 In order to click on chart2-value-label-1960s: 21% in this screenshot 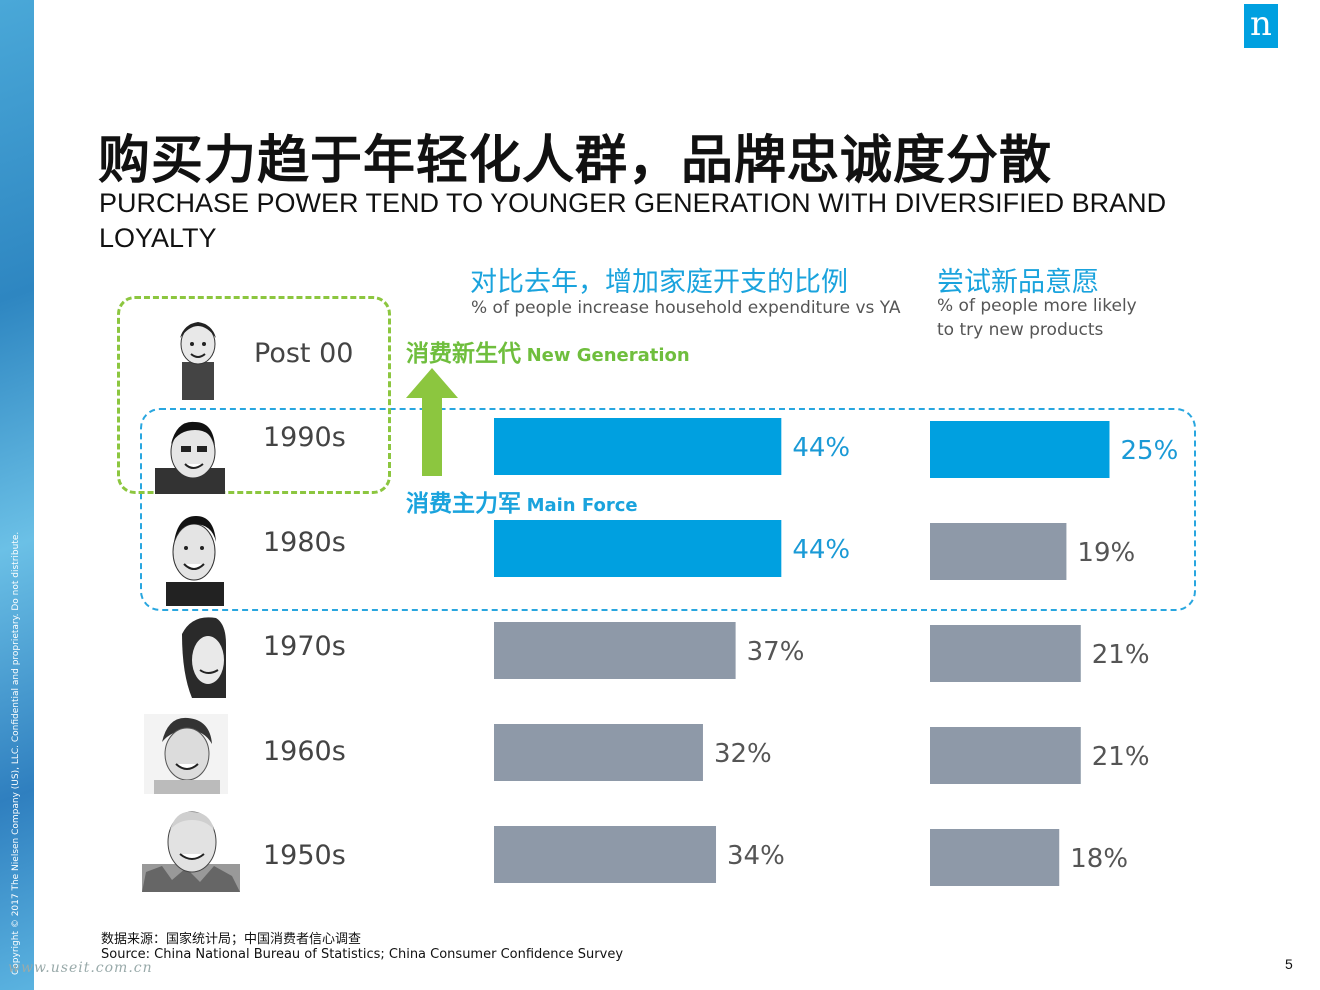, I will do `click(1121, 757)`.